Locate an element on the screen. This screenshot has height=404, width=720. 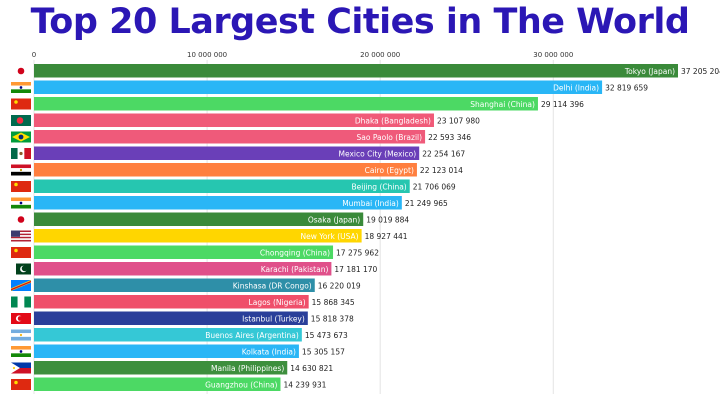
bar-value-label: 16 220 019 is located at coordinates (339, 286).